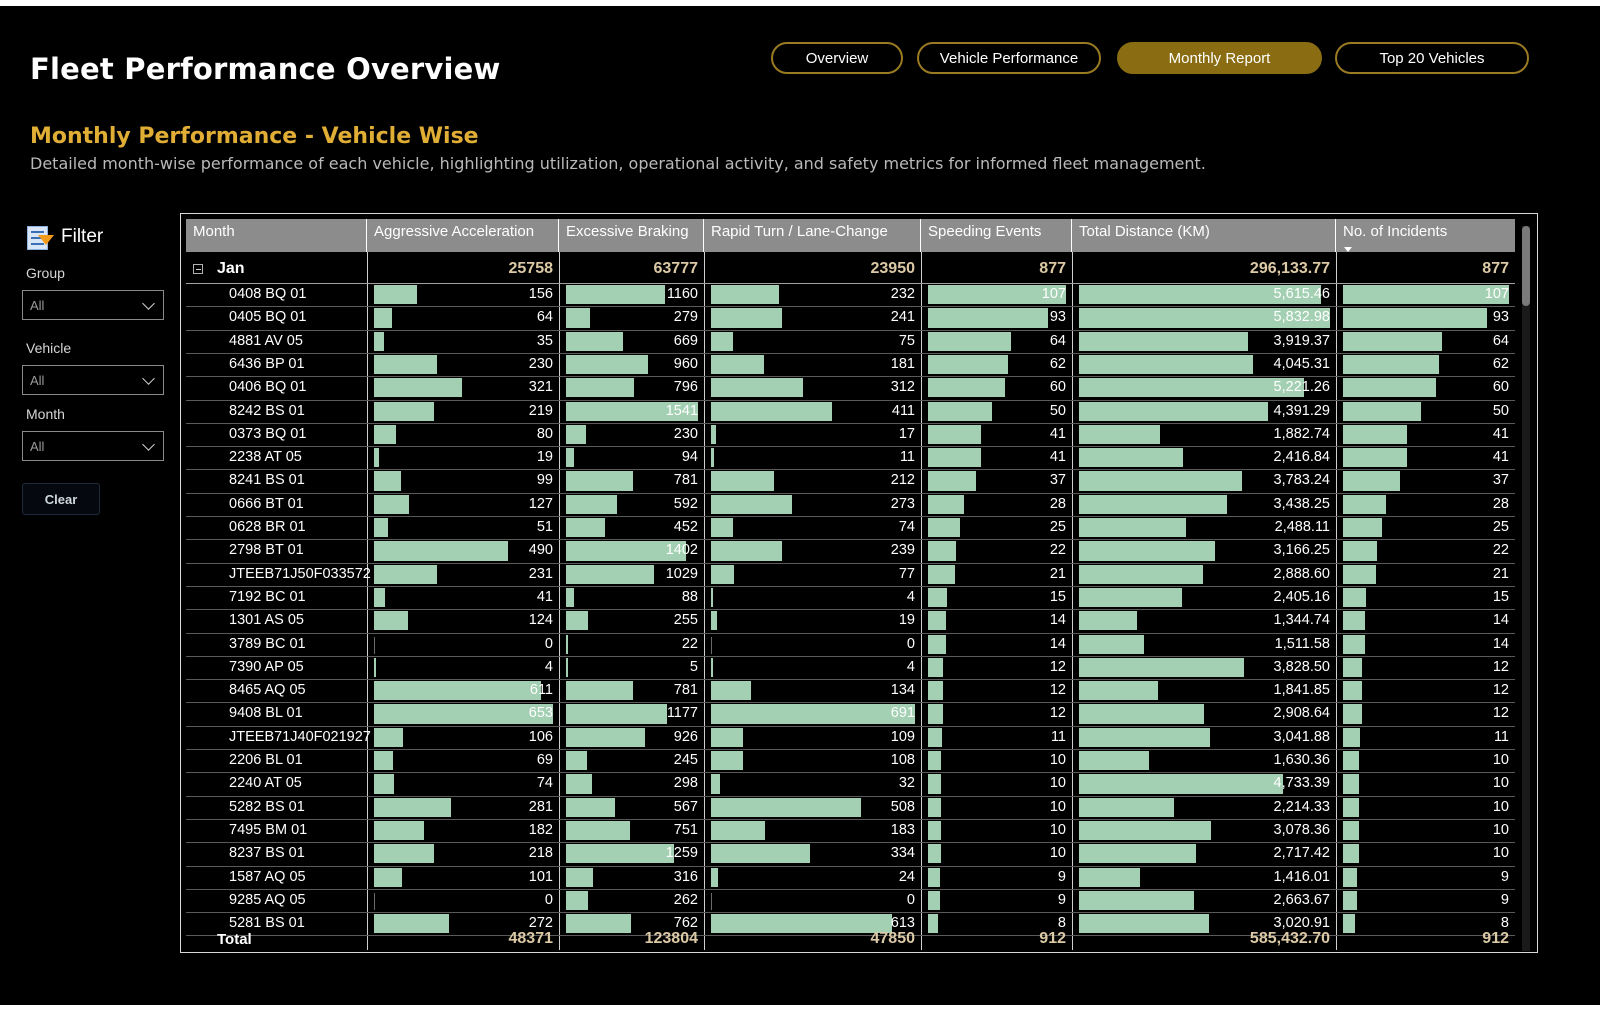 This screenshot has width=1600, height=1013. What do you see at coordinates (1061, 876) in the screenshot?
I see `cell-speeding-events: 9` at bounding box center [1061, 876].